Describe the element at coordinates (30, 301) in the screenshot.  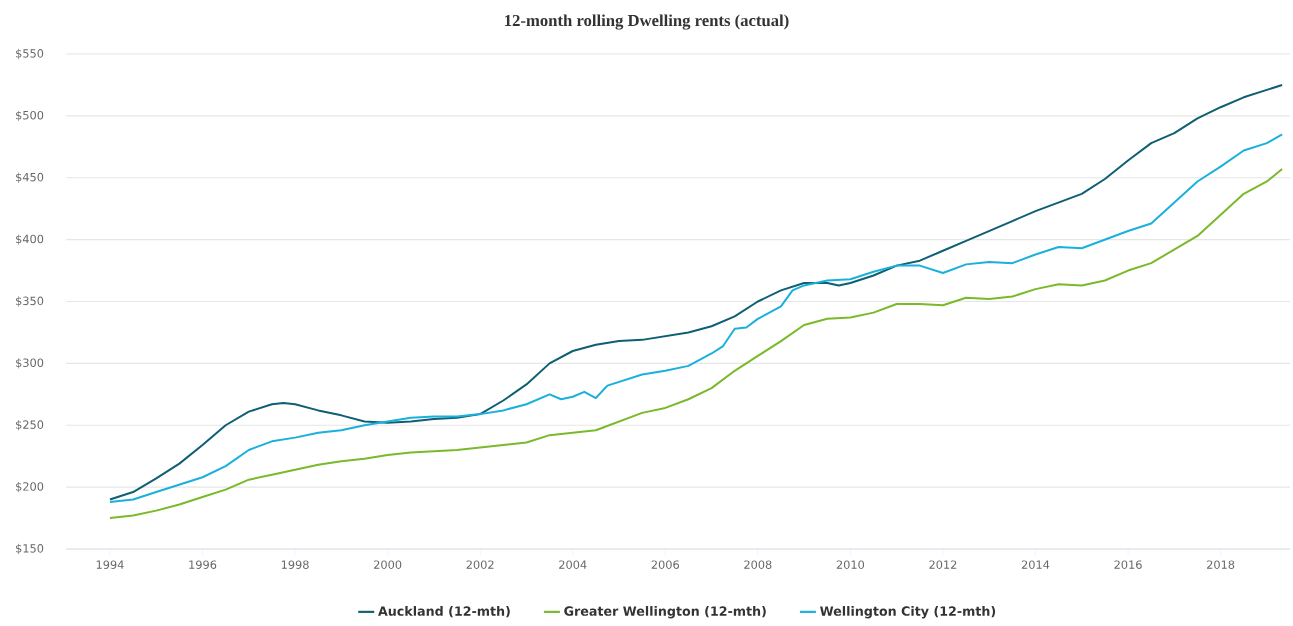
I see `y-tick-label: $350` at that location.